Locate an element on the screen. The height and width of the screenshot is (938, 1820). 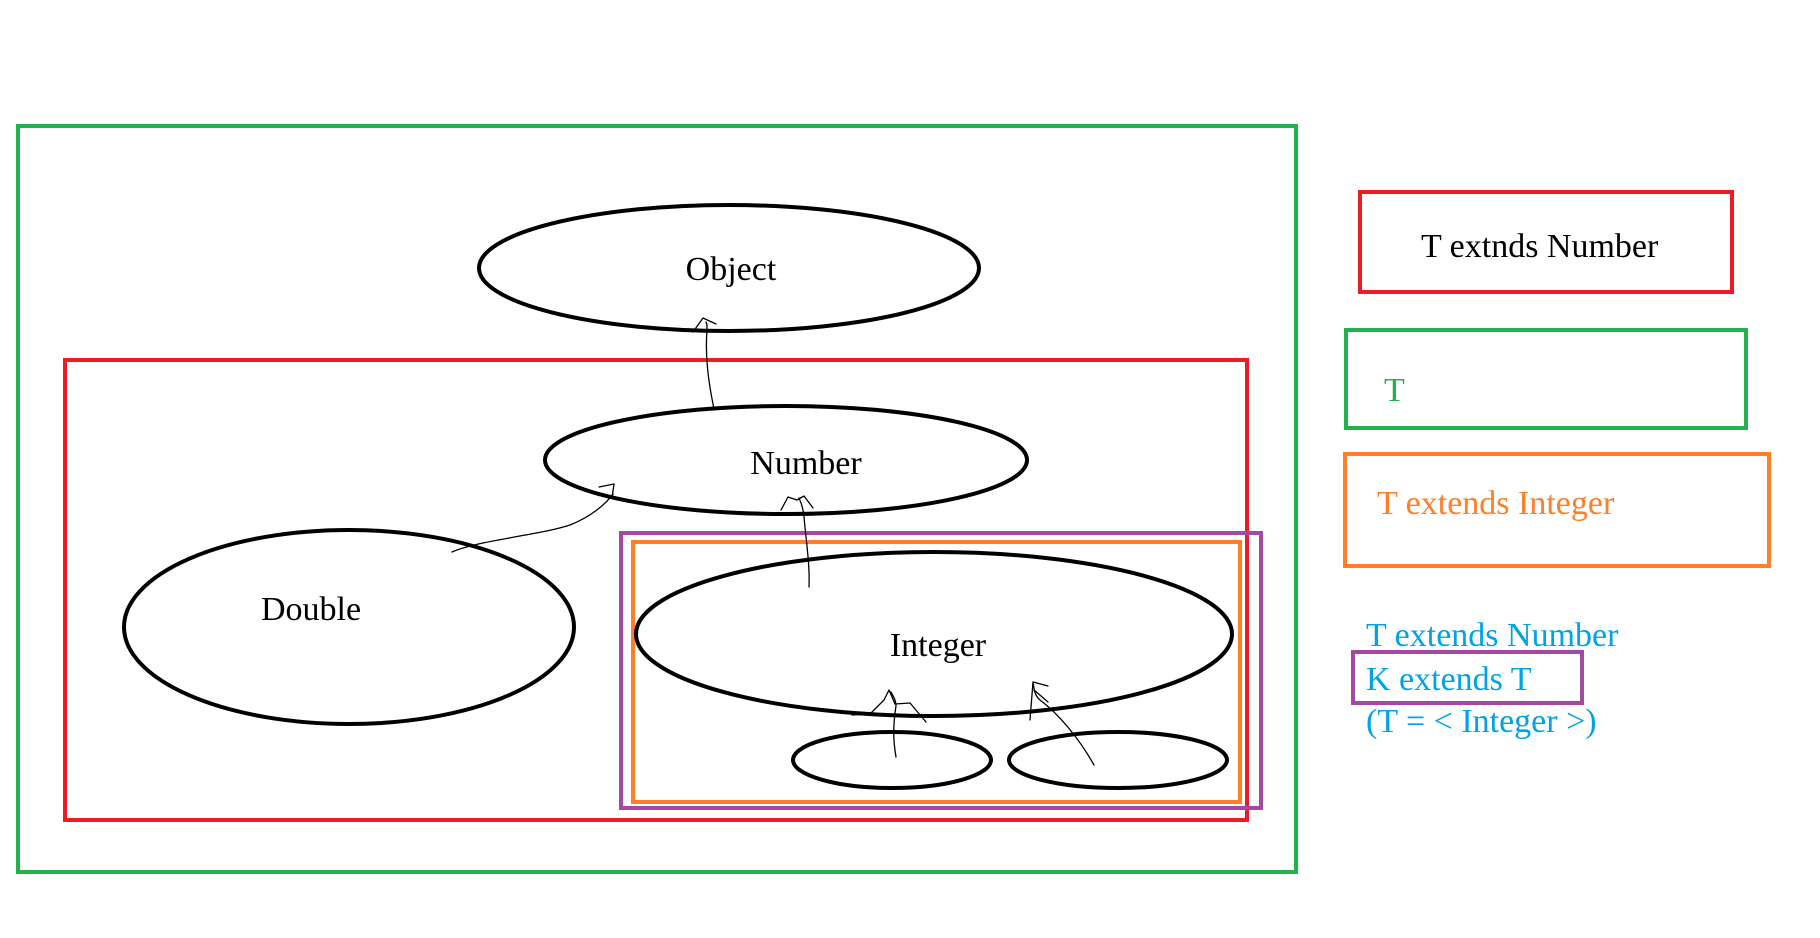
legend-purple-box is located at coordinates (1467, 677).